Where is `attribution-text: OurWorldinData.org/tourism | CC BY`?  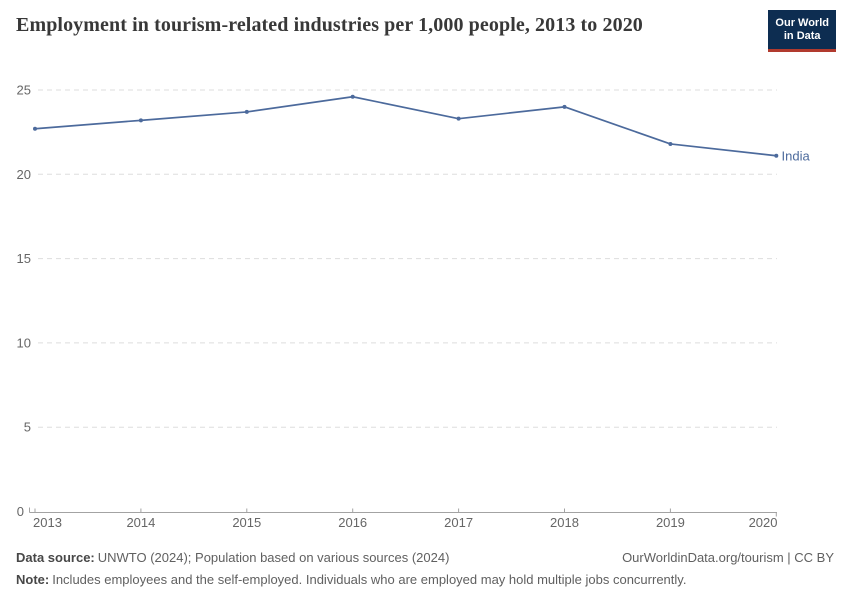 attribution-text: OurWorldinData.org/tourism | CC BY is located at coordinates (728, 557).